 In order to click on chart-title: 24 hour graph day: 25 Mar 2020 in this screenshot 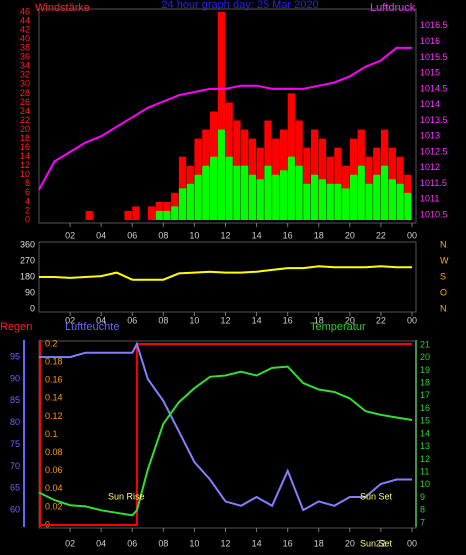, I will do `click(239, 5)`.